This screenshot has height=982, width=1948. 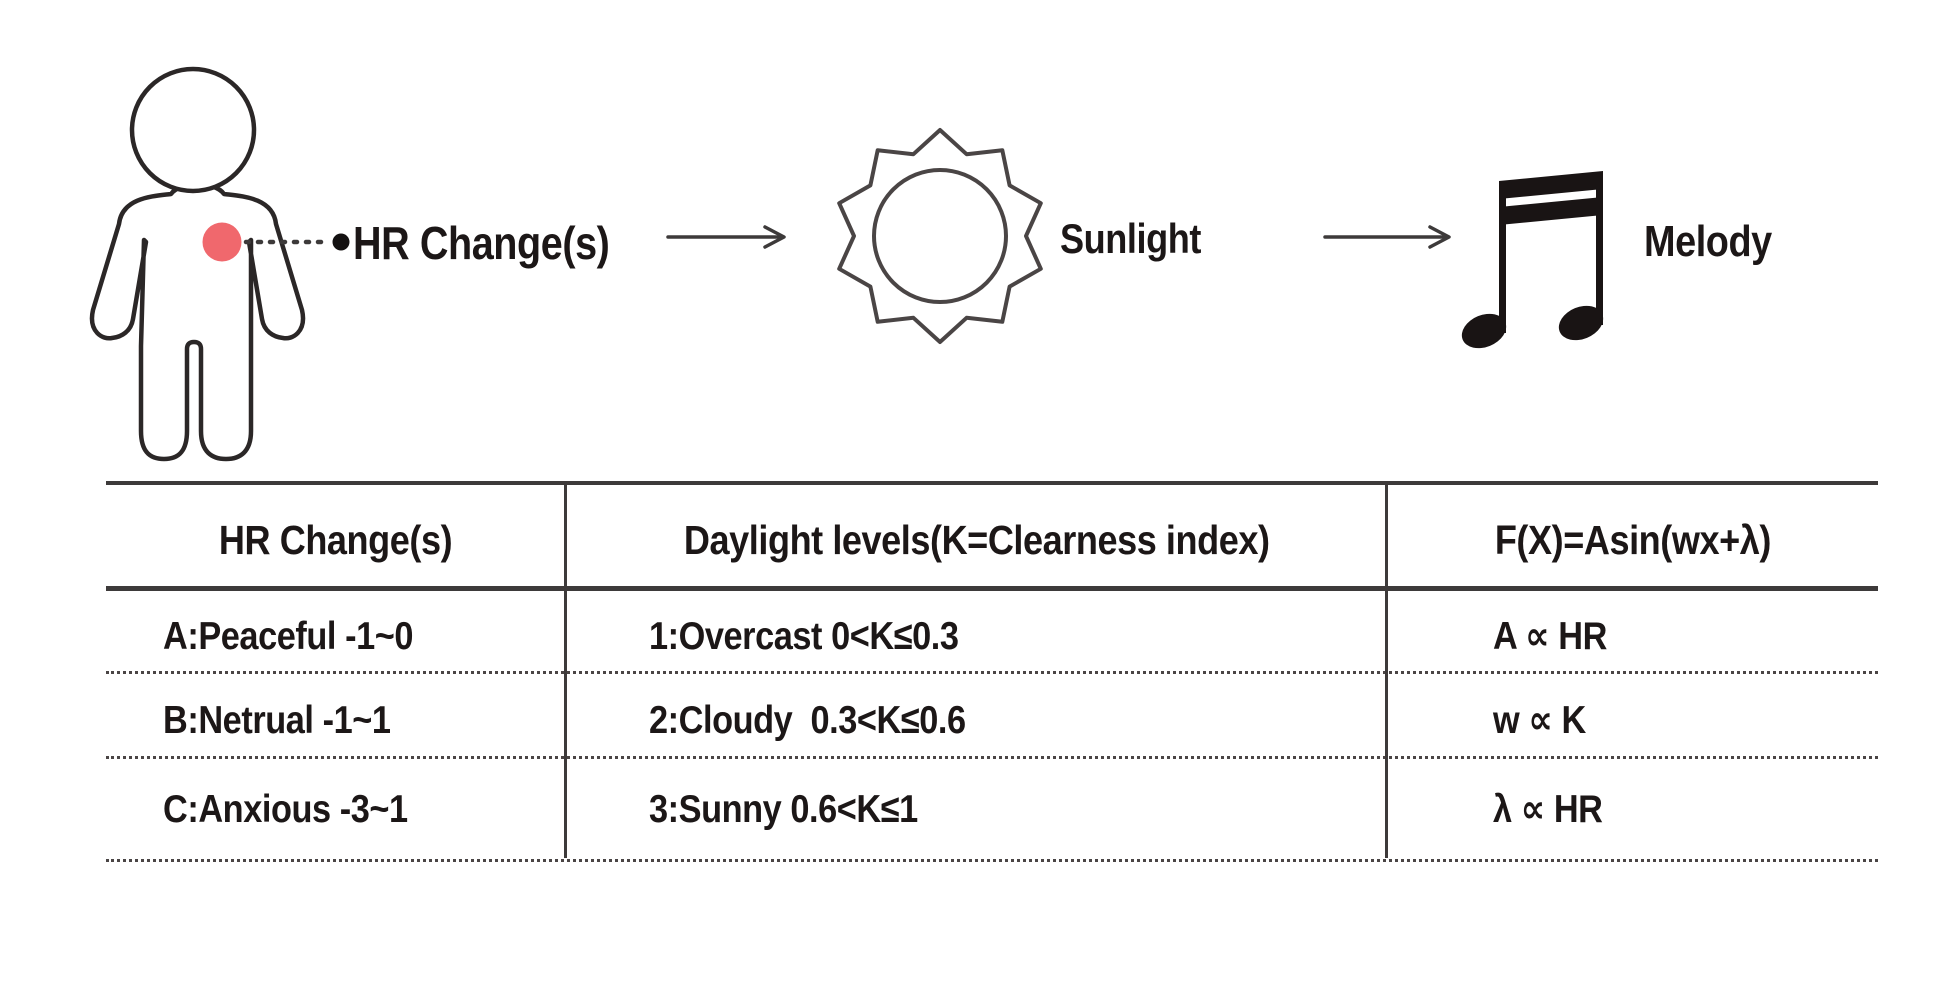 I want to click on cell-hr-peaceful: A:Peaceful -1~0, so click(x=336, y=631).